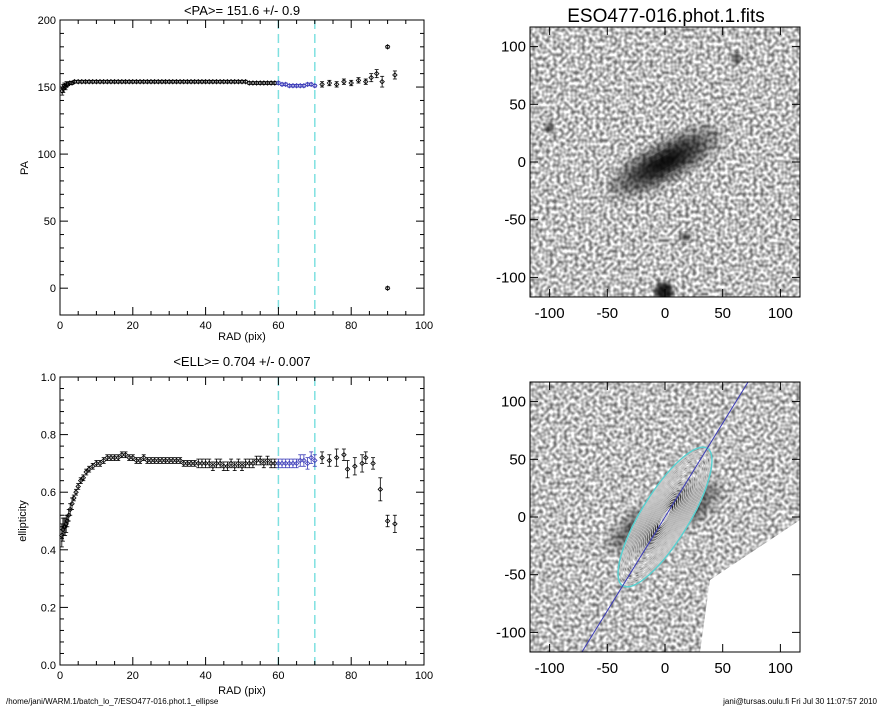  Describe the element at coordinates (607, 313) in the screenshot. I see `img1-x-tick-label: -50` at that location.